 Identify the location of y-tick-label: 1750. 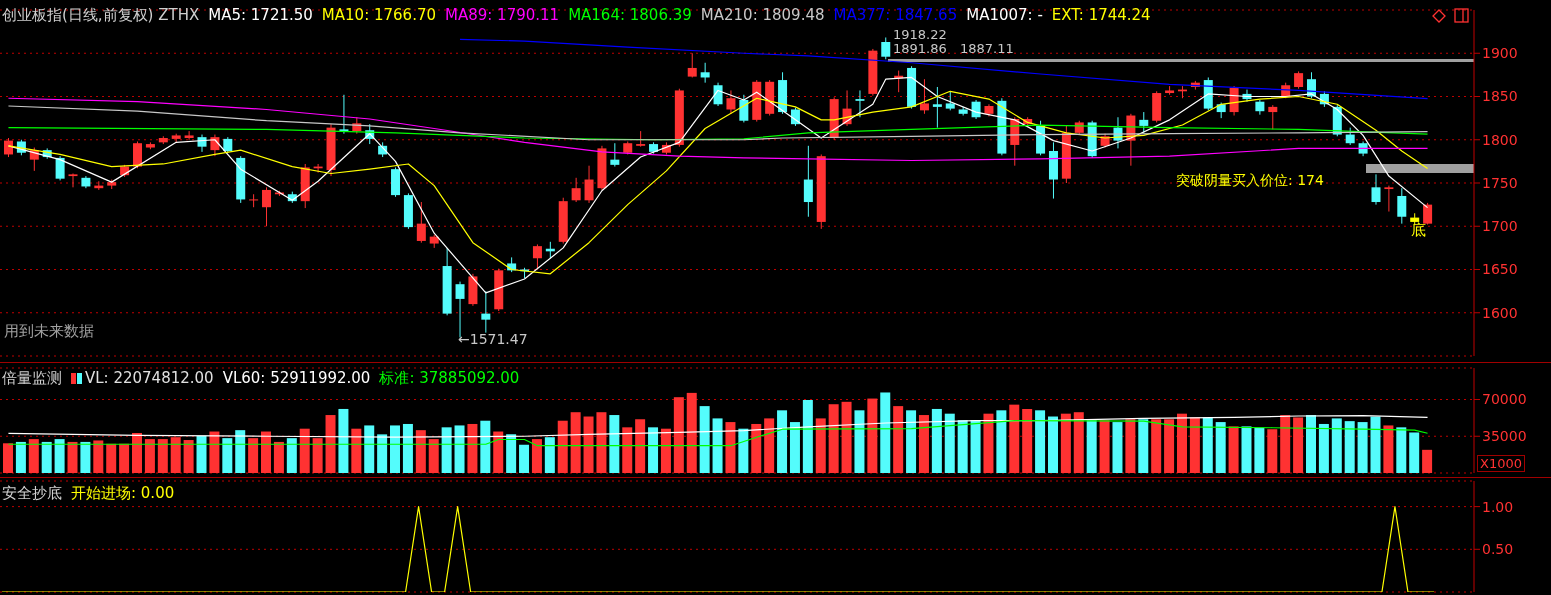
(1500, 182).